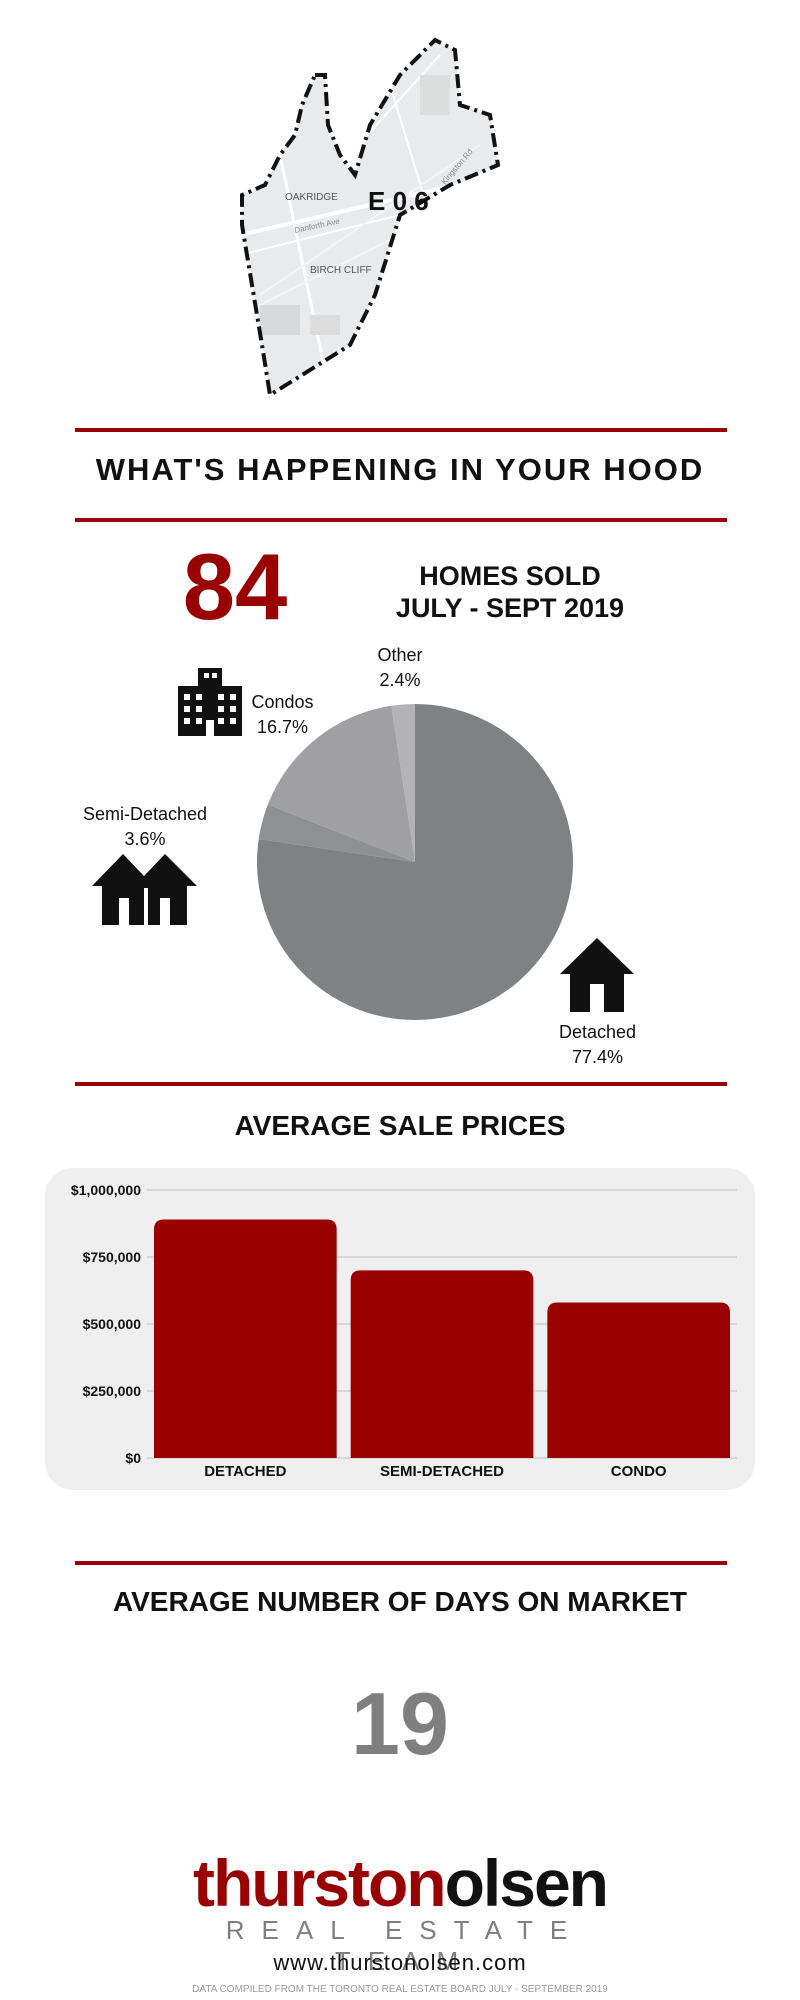 Image resolution: width=800 pixels, height=2000 pixels. Describe the element at coordinates (597, 1032) in the screenshot. I see `pie-label-detached-name: Detached` at that location.